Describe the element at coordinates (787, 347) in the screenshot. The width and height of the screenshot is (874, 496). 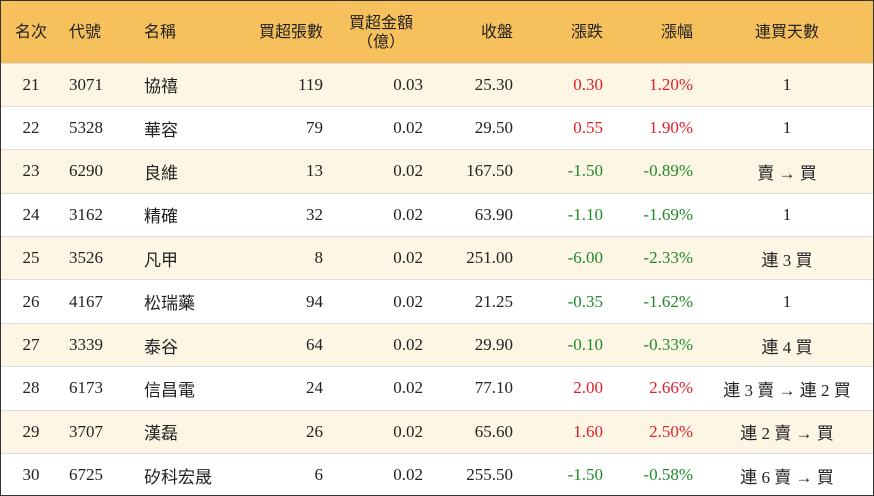
I see `table-cell: 連 4 買` at that location.